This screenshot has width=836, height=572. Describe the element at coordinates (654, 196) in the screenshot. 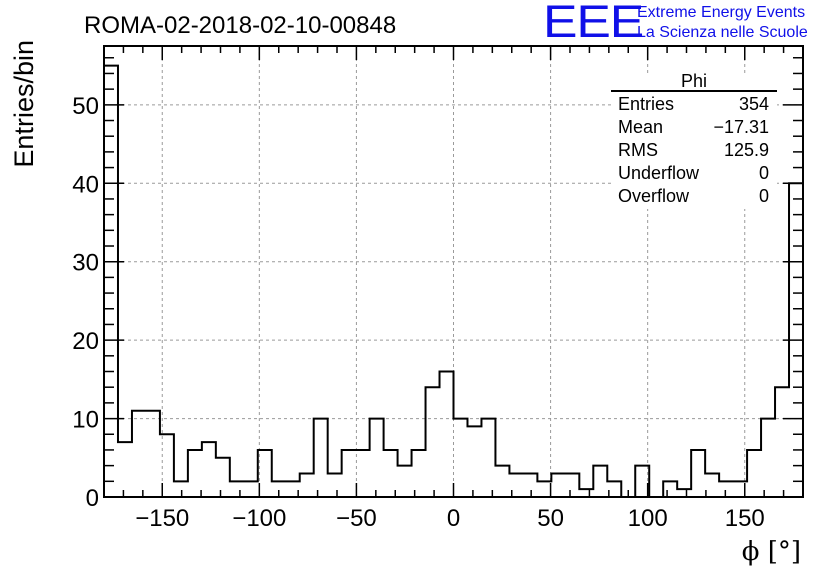

I see `stats-row-label: Overflow` at that location.